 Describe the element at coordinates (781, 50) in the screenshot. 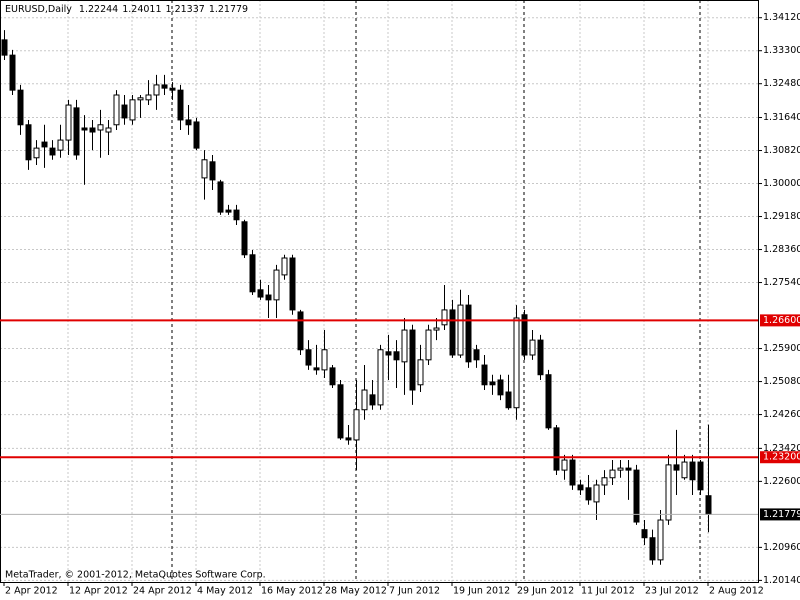

I see `y-tick-label: 1.33300` at that location.